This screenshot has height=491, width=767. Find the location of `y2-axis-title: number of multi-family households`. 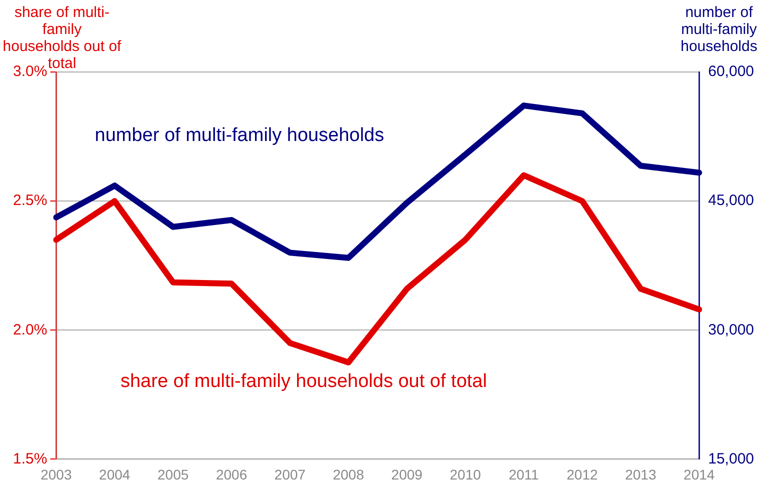

y2-axis-title: number of multi-family households is located at coordinates (719, 29).